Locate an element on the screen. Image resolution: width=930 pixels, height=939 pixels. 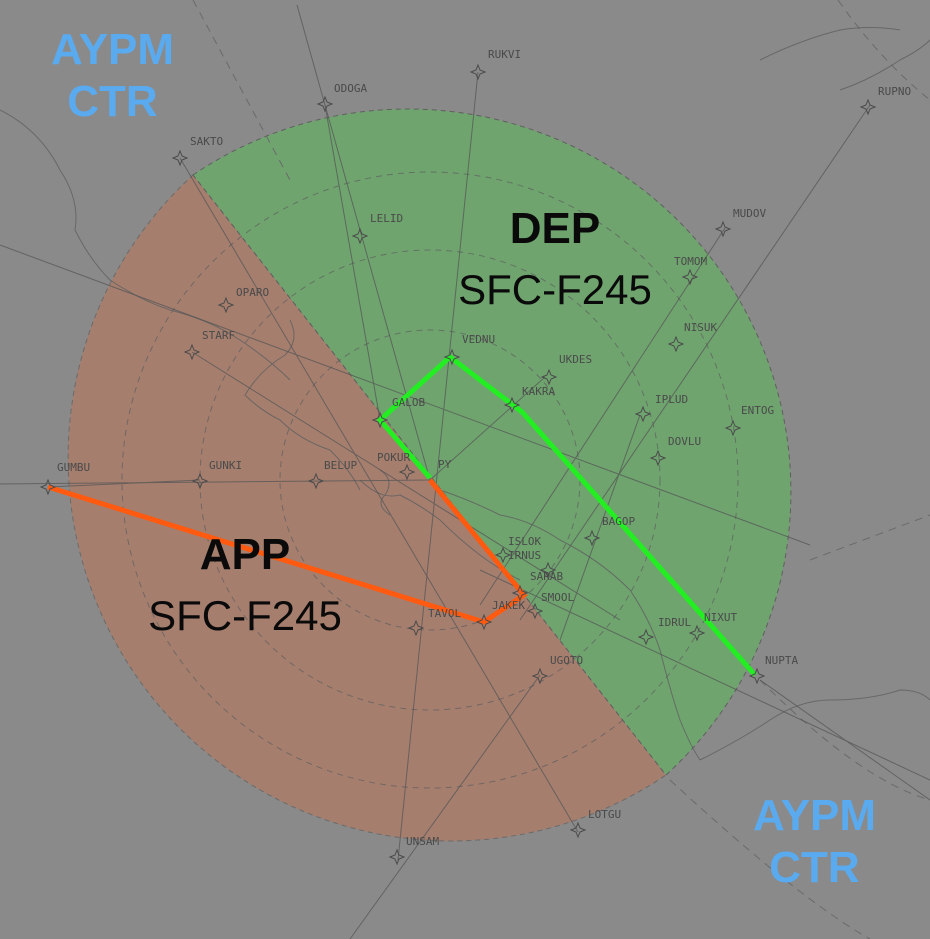
ctr-label-bottom-right: AYPM CTR is located at coordinates (814, 842).